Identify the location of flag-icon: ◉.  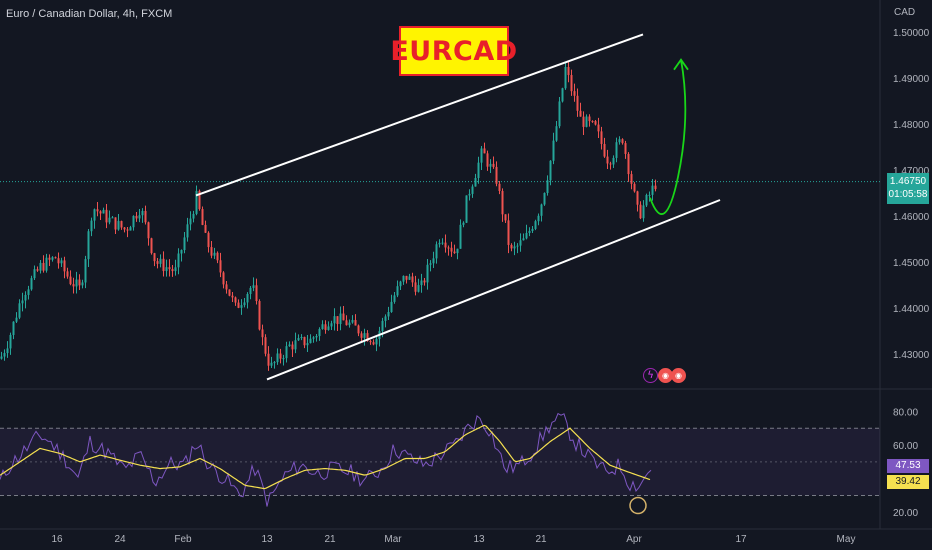
(665, 375).